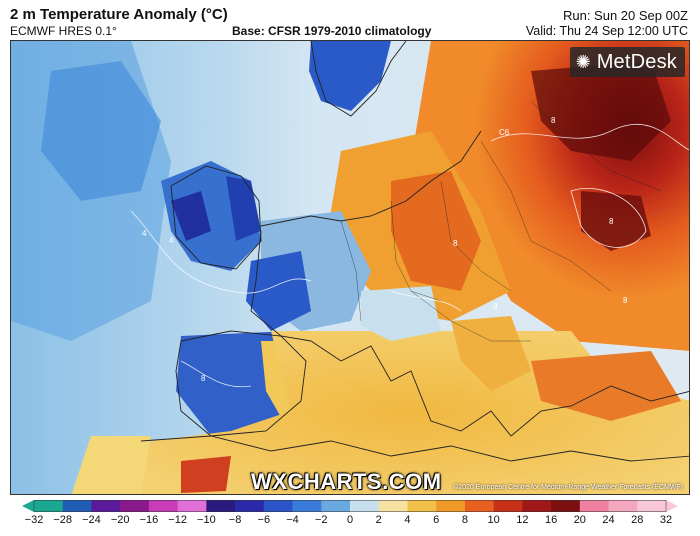  Describe the element at coordinates (608, 520) in the screenshot. I see `colorbar-tick-label: 24` at that location.